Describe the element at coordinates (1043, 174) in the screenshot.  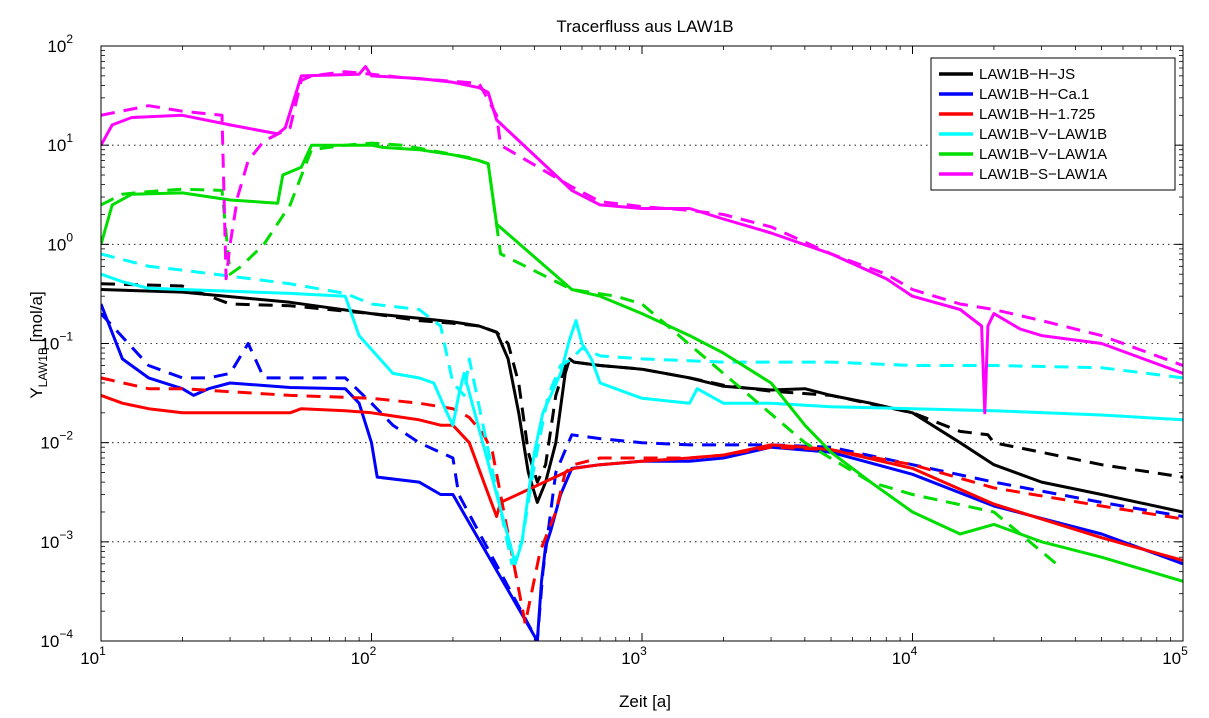
I see `legend-label: LAW1B−S−LAW1A` at that location.